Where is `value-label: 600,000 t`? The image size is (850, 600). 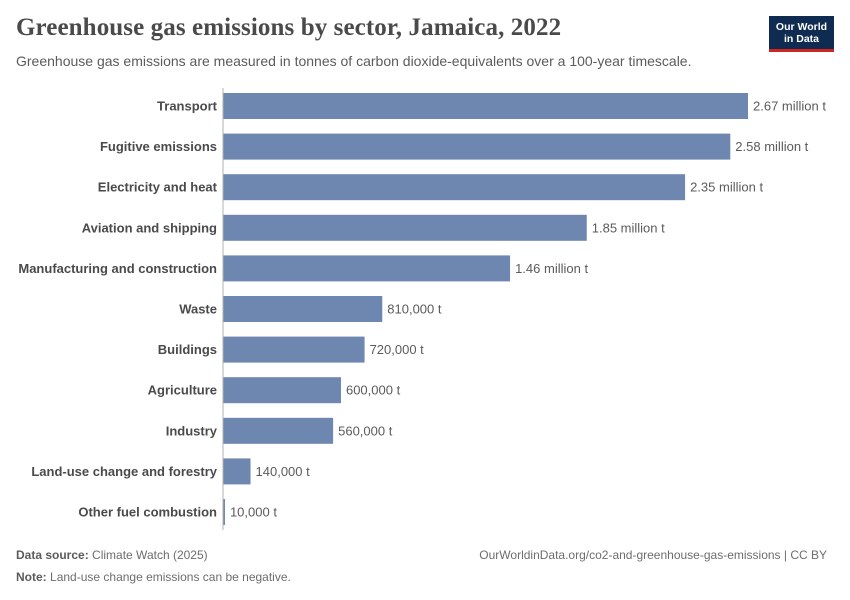 value-label: 600,000 t is located at coordinates (373, 390).